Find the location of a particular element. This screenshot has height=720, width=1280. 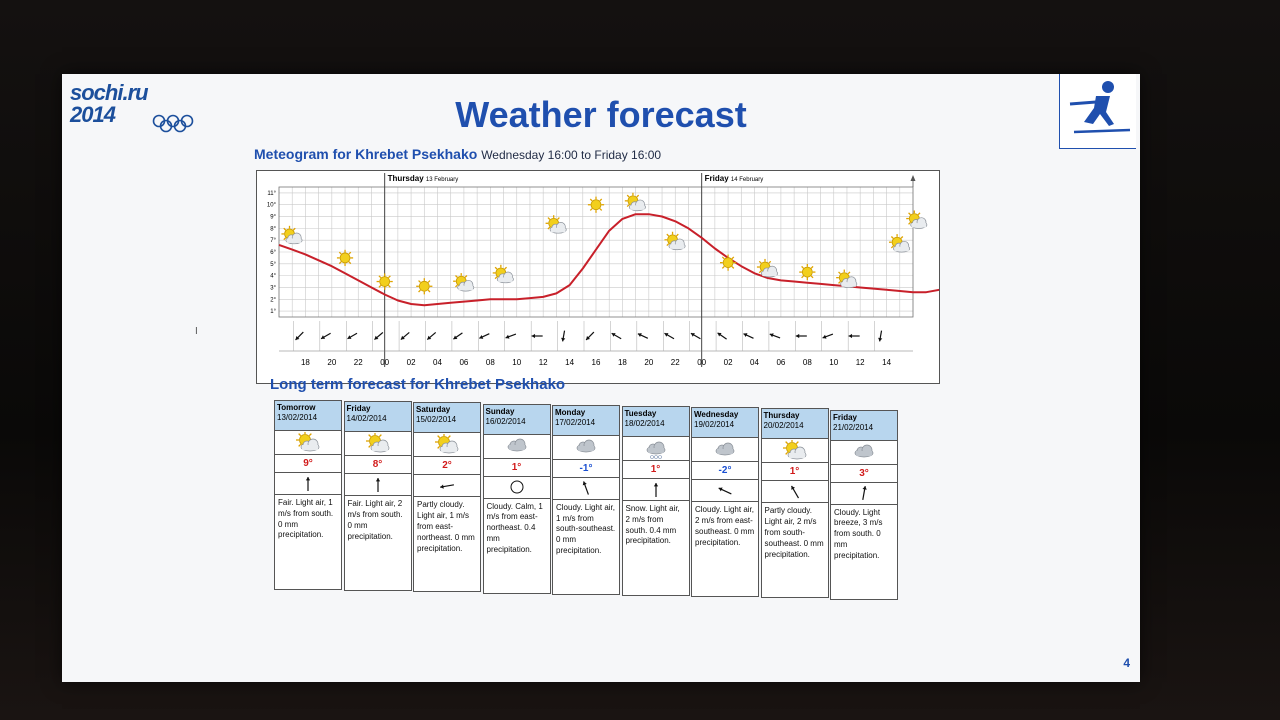

meteogram-day-label: Friday 14 February is located at coordinates (734, 178).